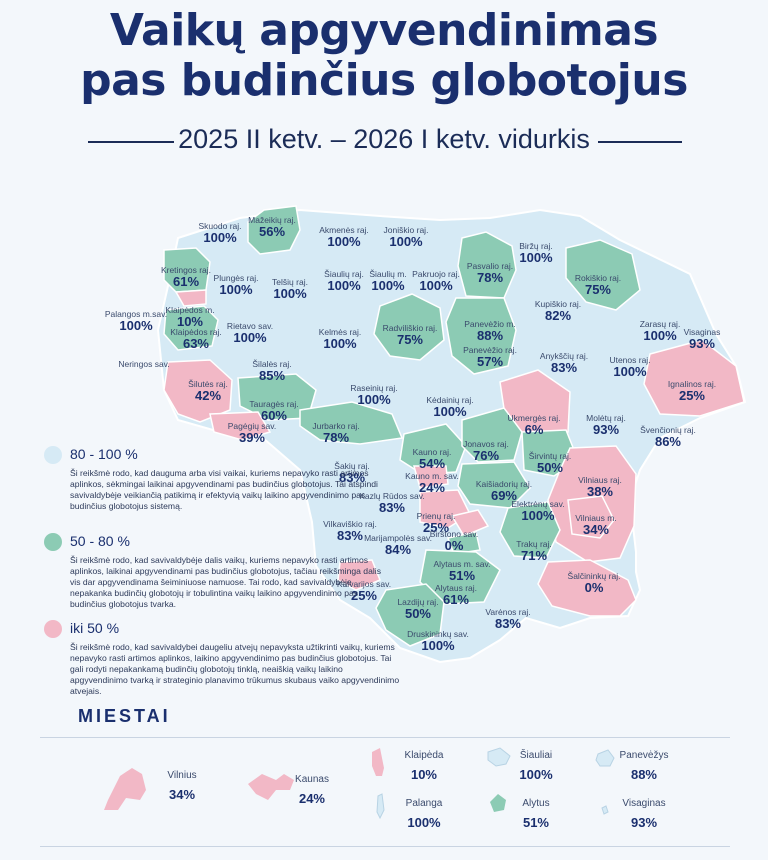 The image size is (768, 860). I want to click on municipality-label: Anykščių raj. 83%, so click(564, 363).